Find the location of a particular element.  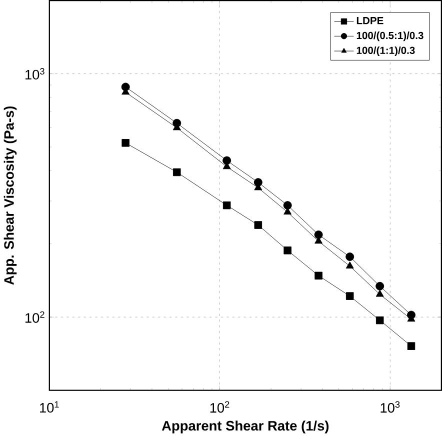

legend-label: 100/(1:1)/0.3 is located at coordinates (385, 51).